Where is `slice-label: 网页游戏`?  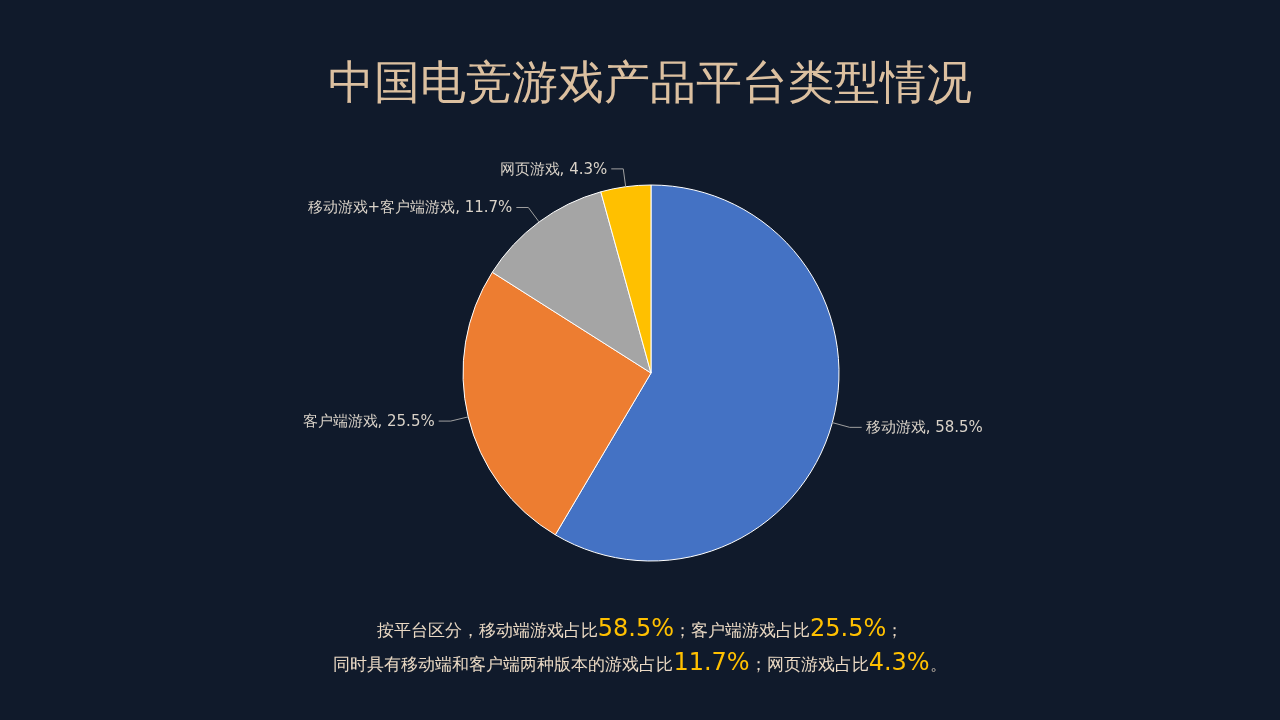 slice-label: 网页游戏 is located at coordinates (529, 168).